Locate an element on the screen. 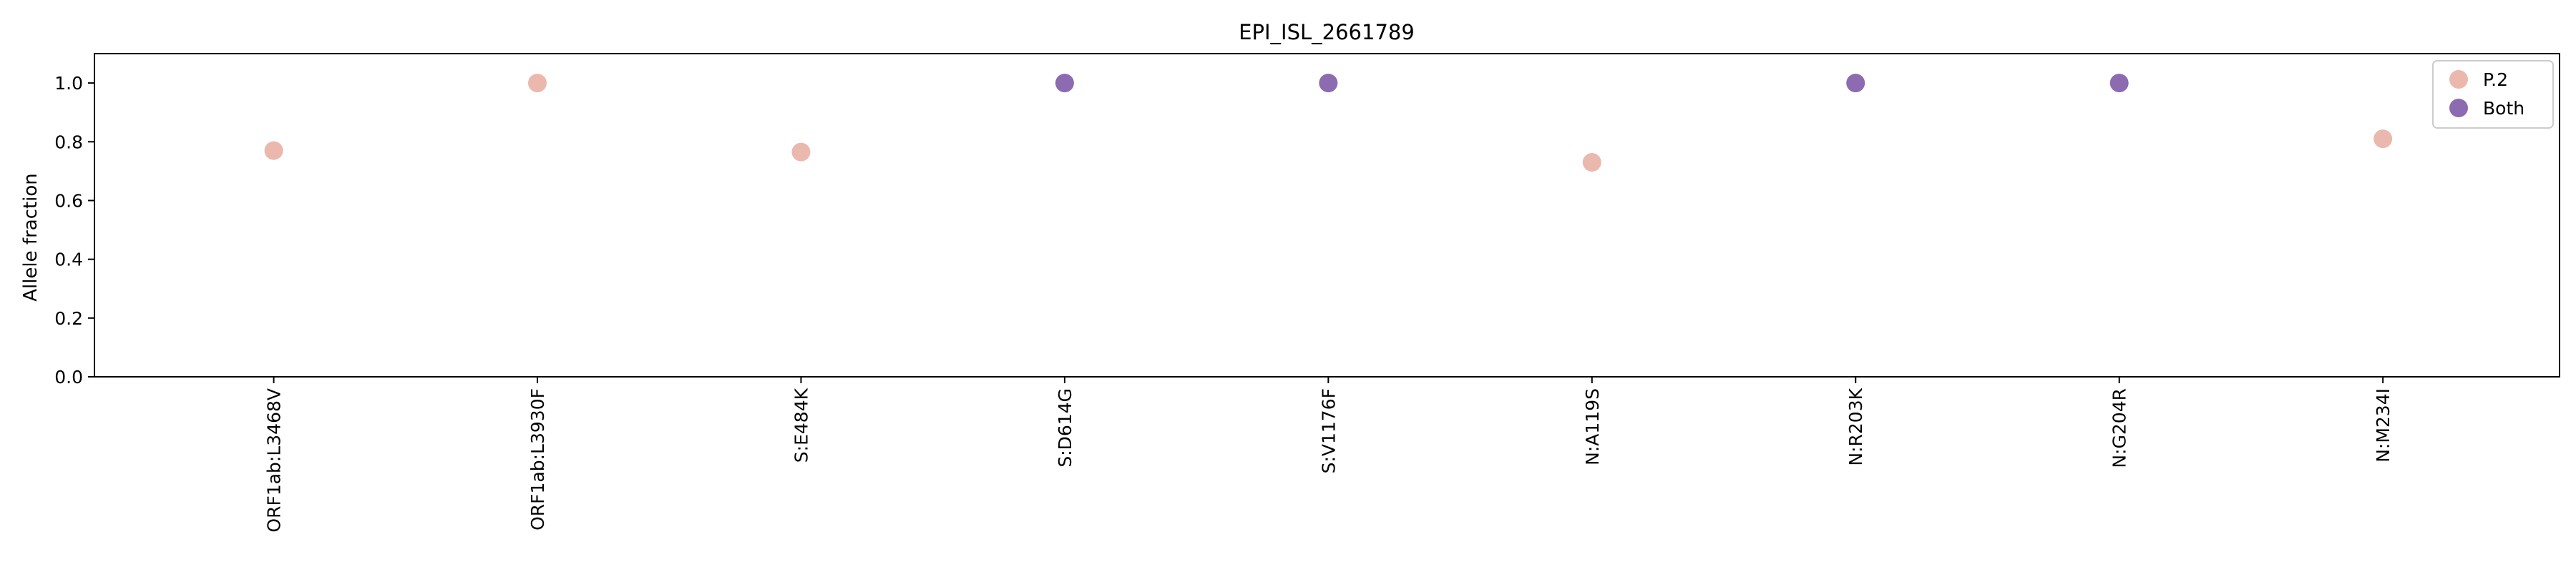 The height and width of the screenshot is (572, 2576). legend-label: P.2 is located at coordinates (2495, 79).